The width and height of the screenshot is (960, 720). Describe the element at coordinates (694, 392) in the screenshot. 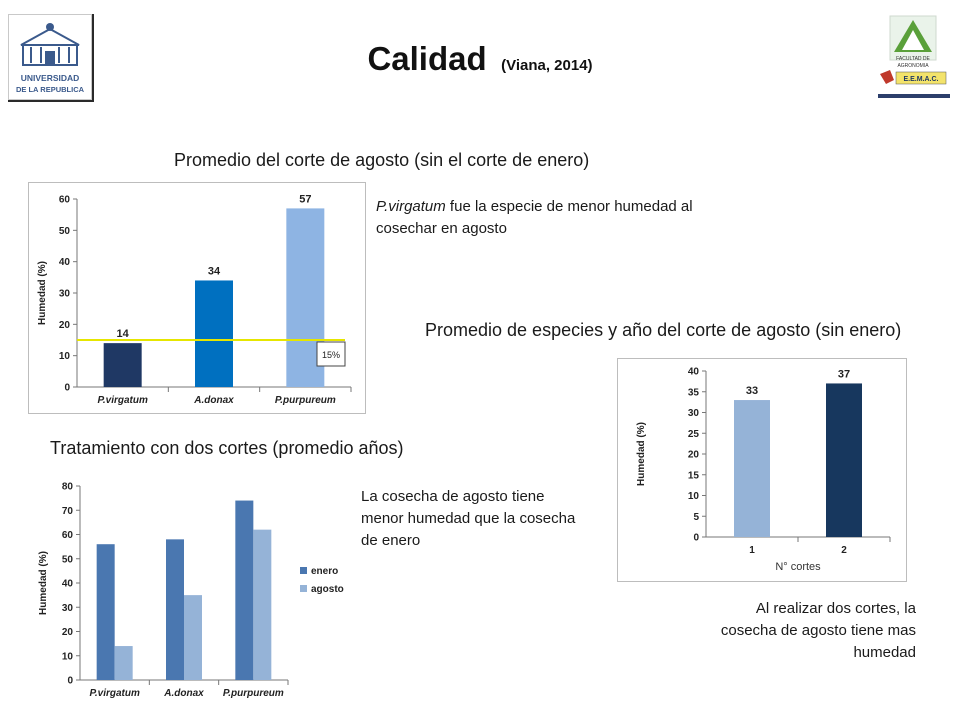

I see `chart2-ytick-label: 35` at that location.